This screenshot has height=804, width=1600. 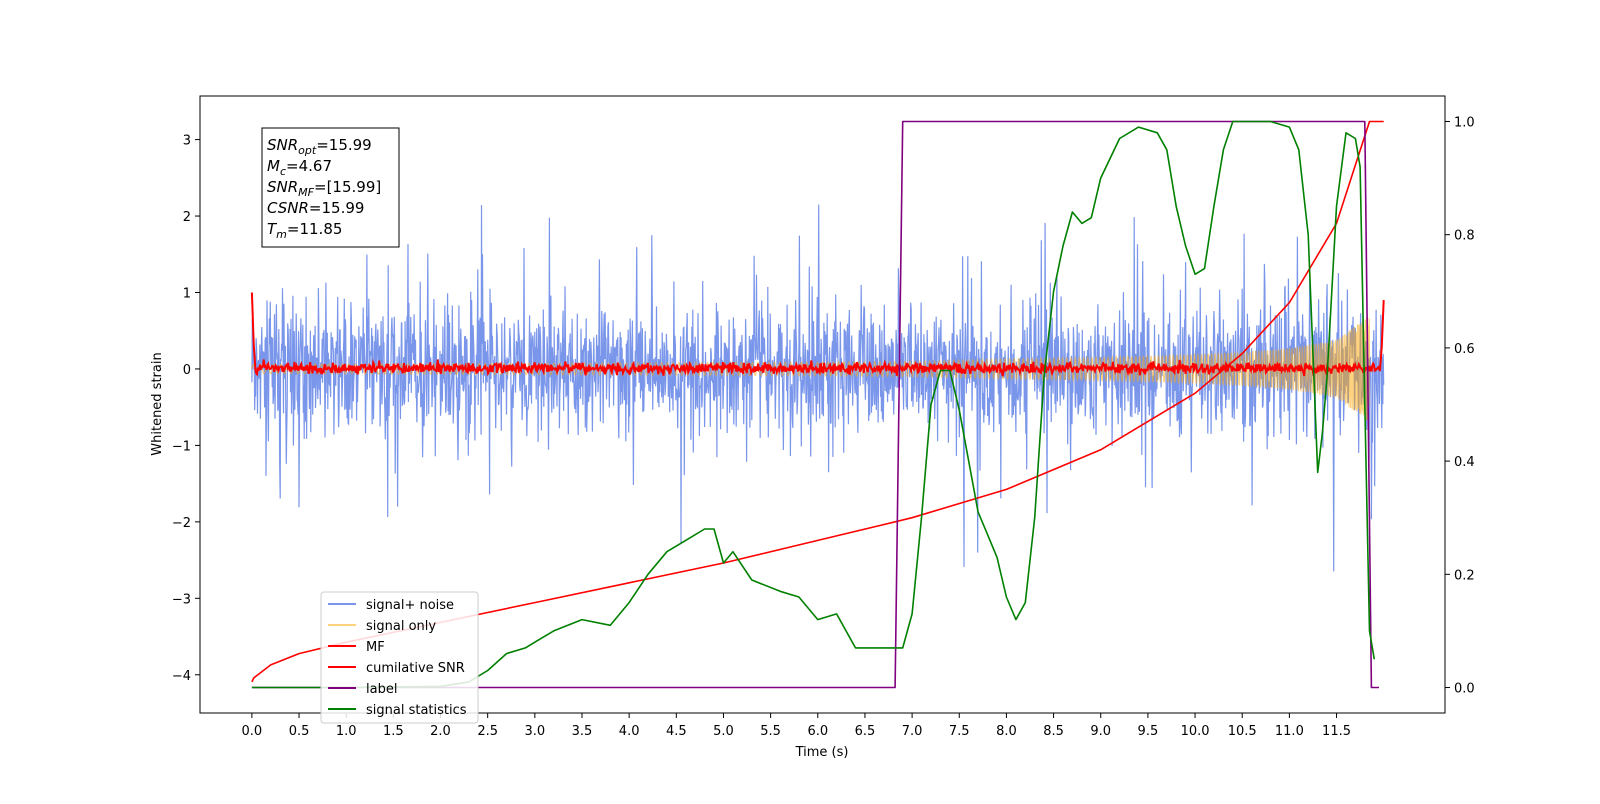 What do you see at coordinates (252, 731) in the screenshot?
I see `x-tick-label: 0.0` at bounding box center [252, 731].